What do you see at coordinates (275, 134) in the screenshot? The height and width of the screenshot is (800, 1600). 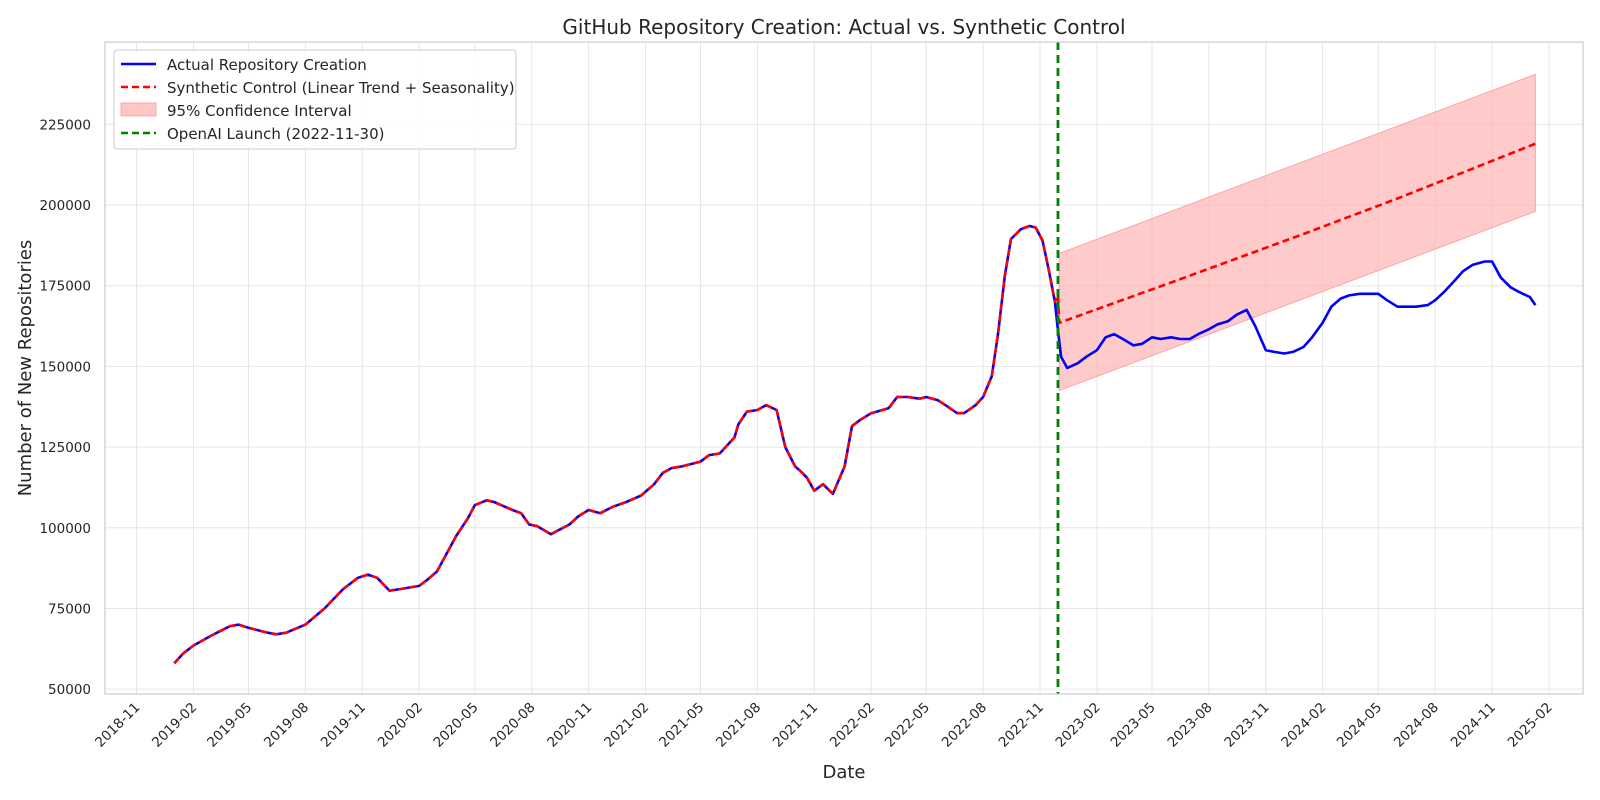 I see `legend-launch-label: OpenAI Launch (2022-11-30)` at bounding box center [275, 134].